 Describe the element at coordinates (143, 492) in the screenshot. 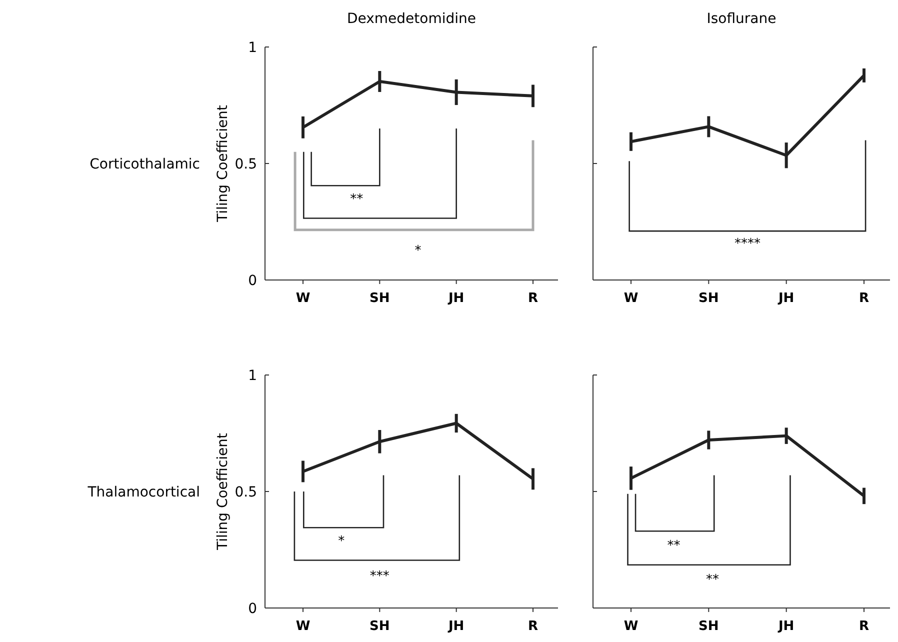

I see `text: Thalamocortical` at that location.